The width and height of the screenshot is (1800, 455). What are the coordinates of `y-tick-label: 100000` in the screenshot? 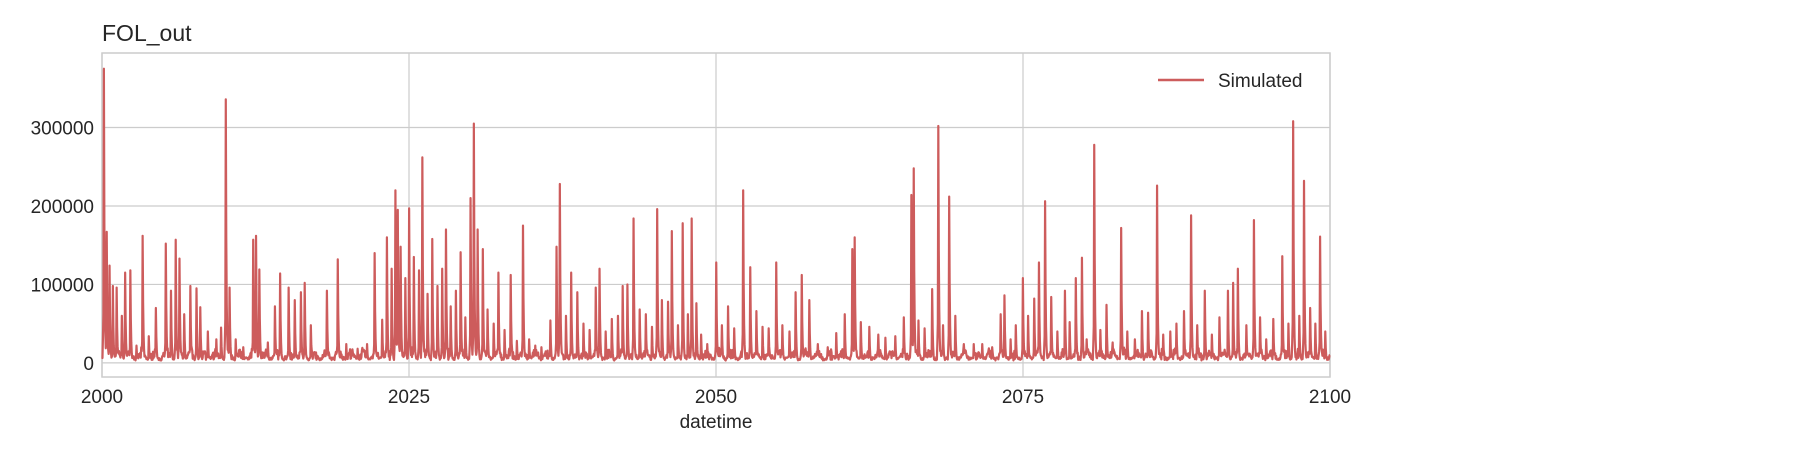 It's located at (62, 285).